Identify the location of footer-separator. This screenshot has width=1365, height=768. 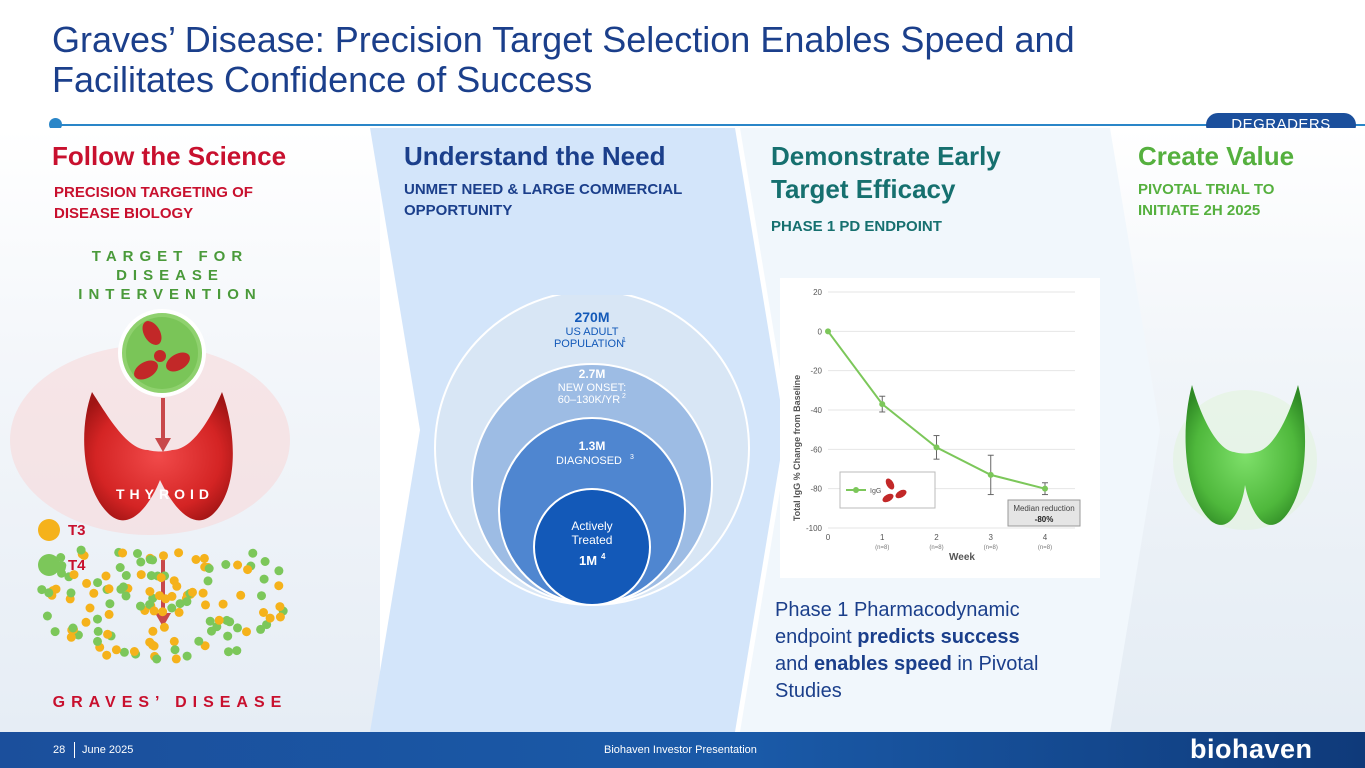
(74, 750).